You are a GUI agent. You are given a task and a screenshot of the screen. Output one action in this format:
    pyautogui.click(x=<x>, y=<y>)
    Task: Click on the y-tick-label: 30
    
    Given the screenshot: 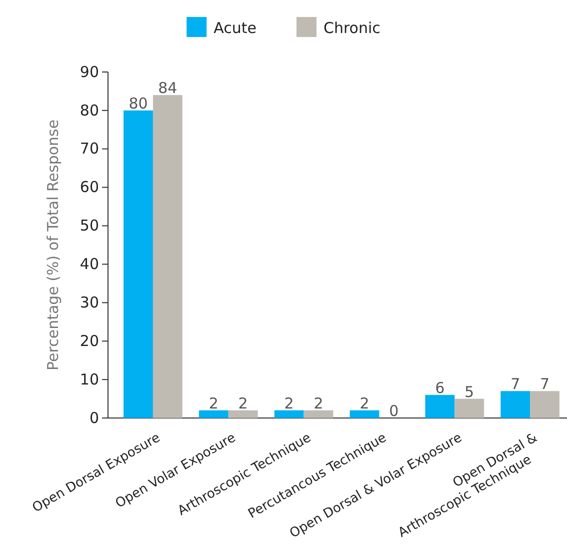 What is the action you would take?
    pyautogui.click(x=89, y=302)
    